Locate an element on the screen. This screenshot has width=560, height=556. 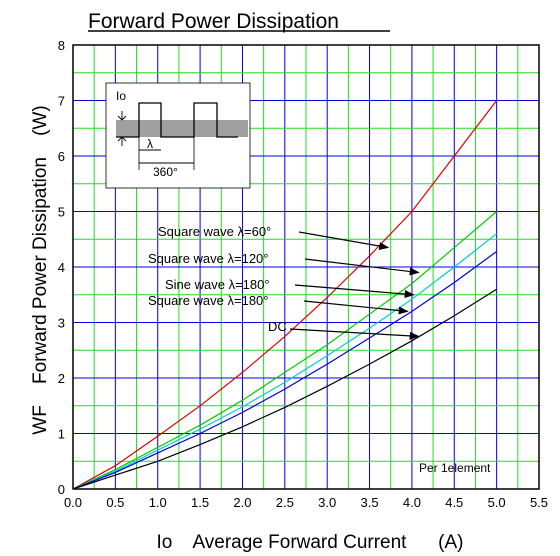
y-tick-label: 4 is located at coordinates (61, 267).